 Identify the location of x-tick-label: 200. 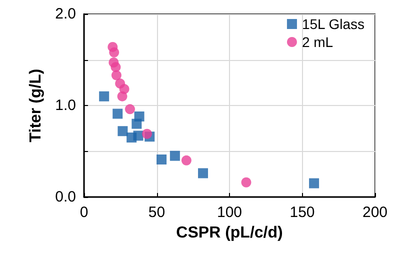
(375, 212).